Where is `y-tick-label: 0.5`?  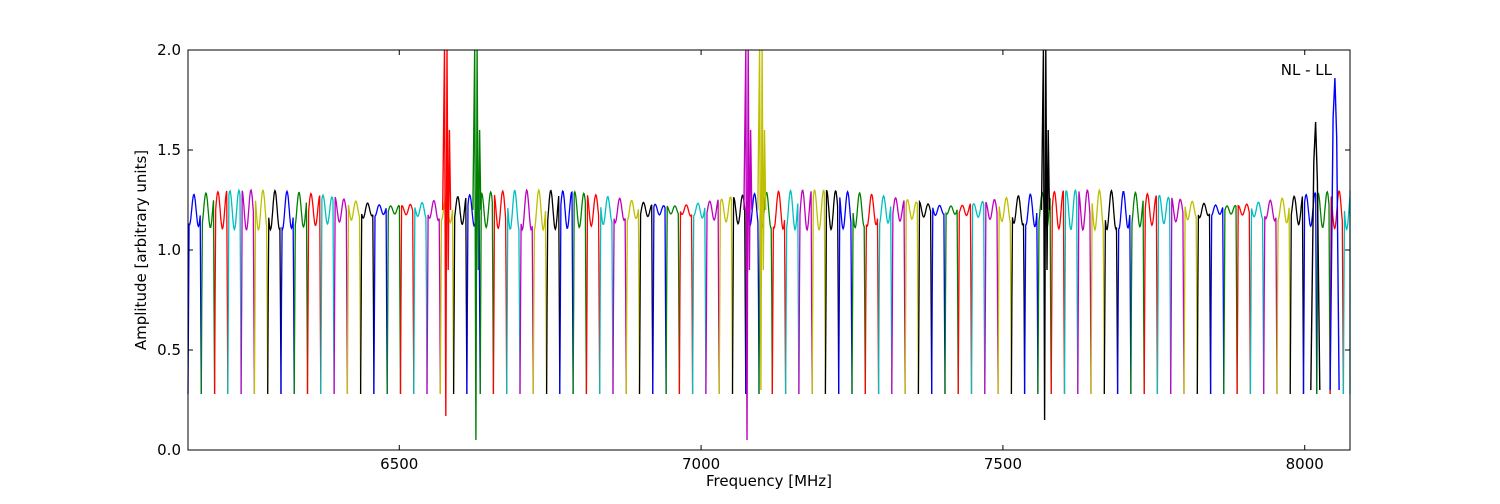 y-tick-label: 0.5 is located at coordinates (169, 350).